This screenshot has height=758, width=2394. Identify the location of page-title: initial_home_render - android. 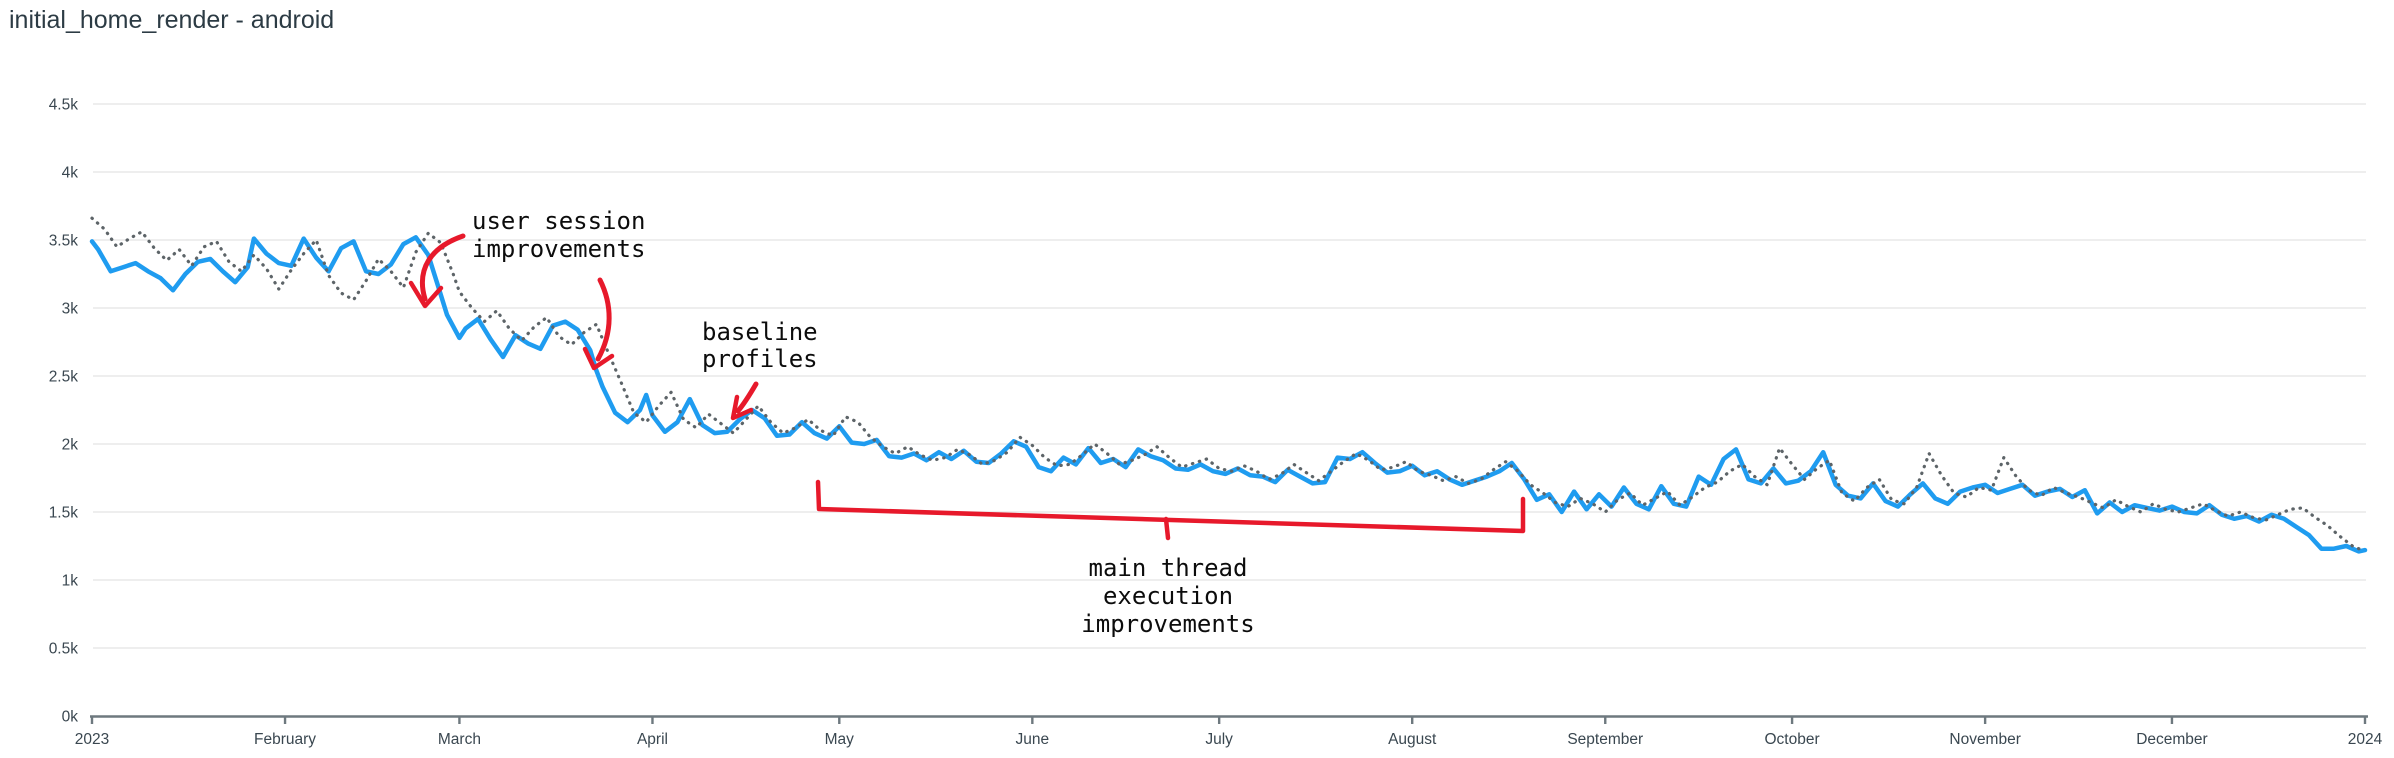
(172, 20).